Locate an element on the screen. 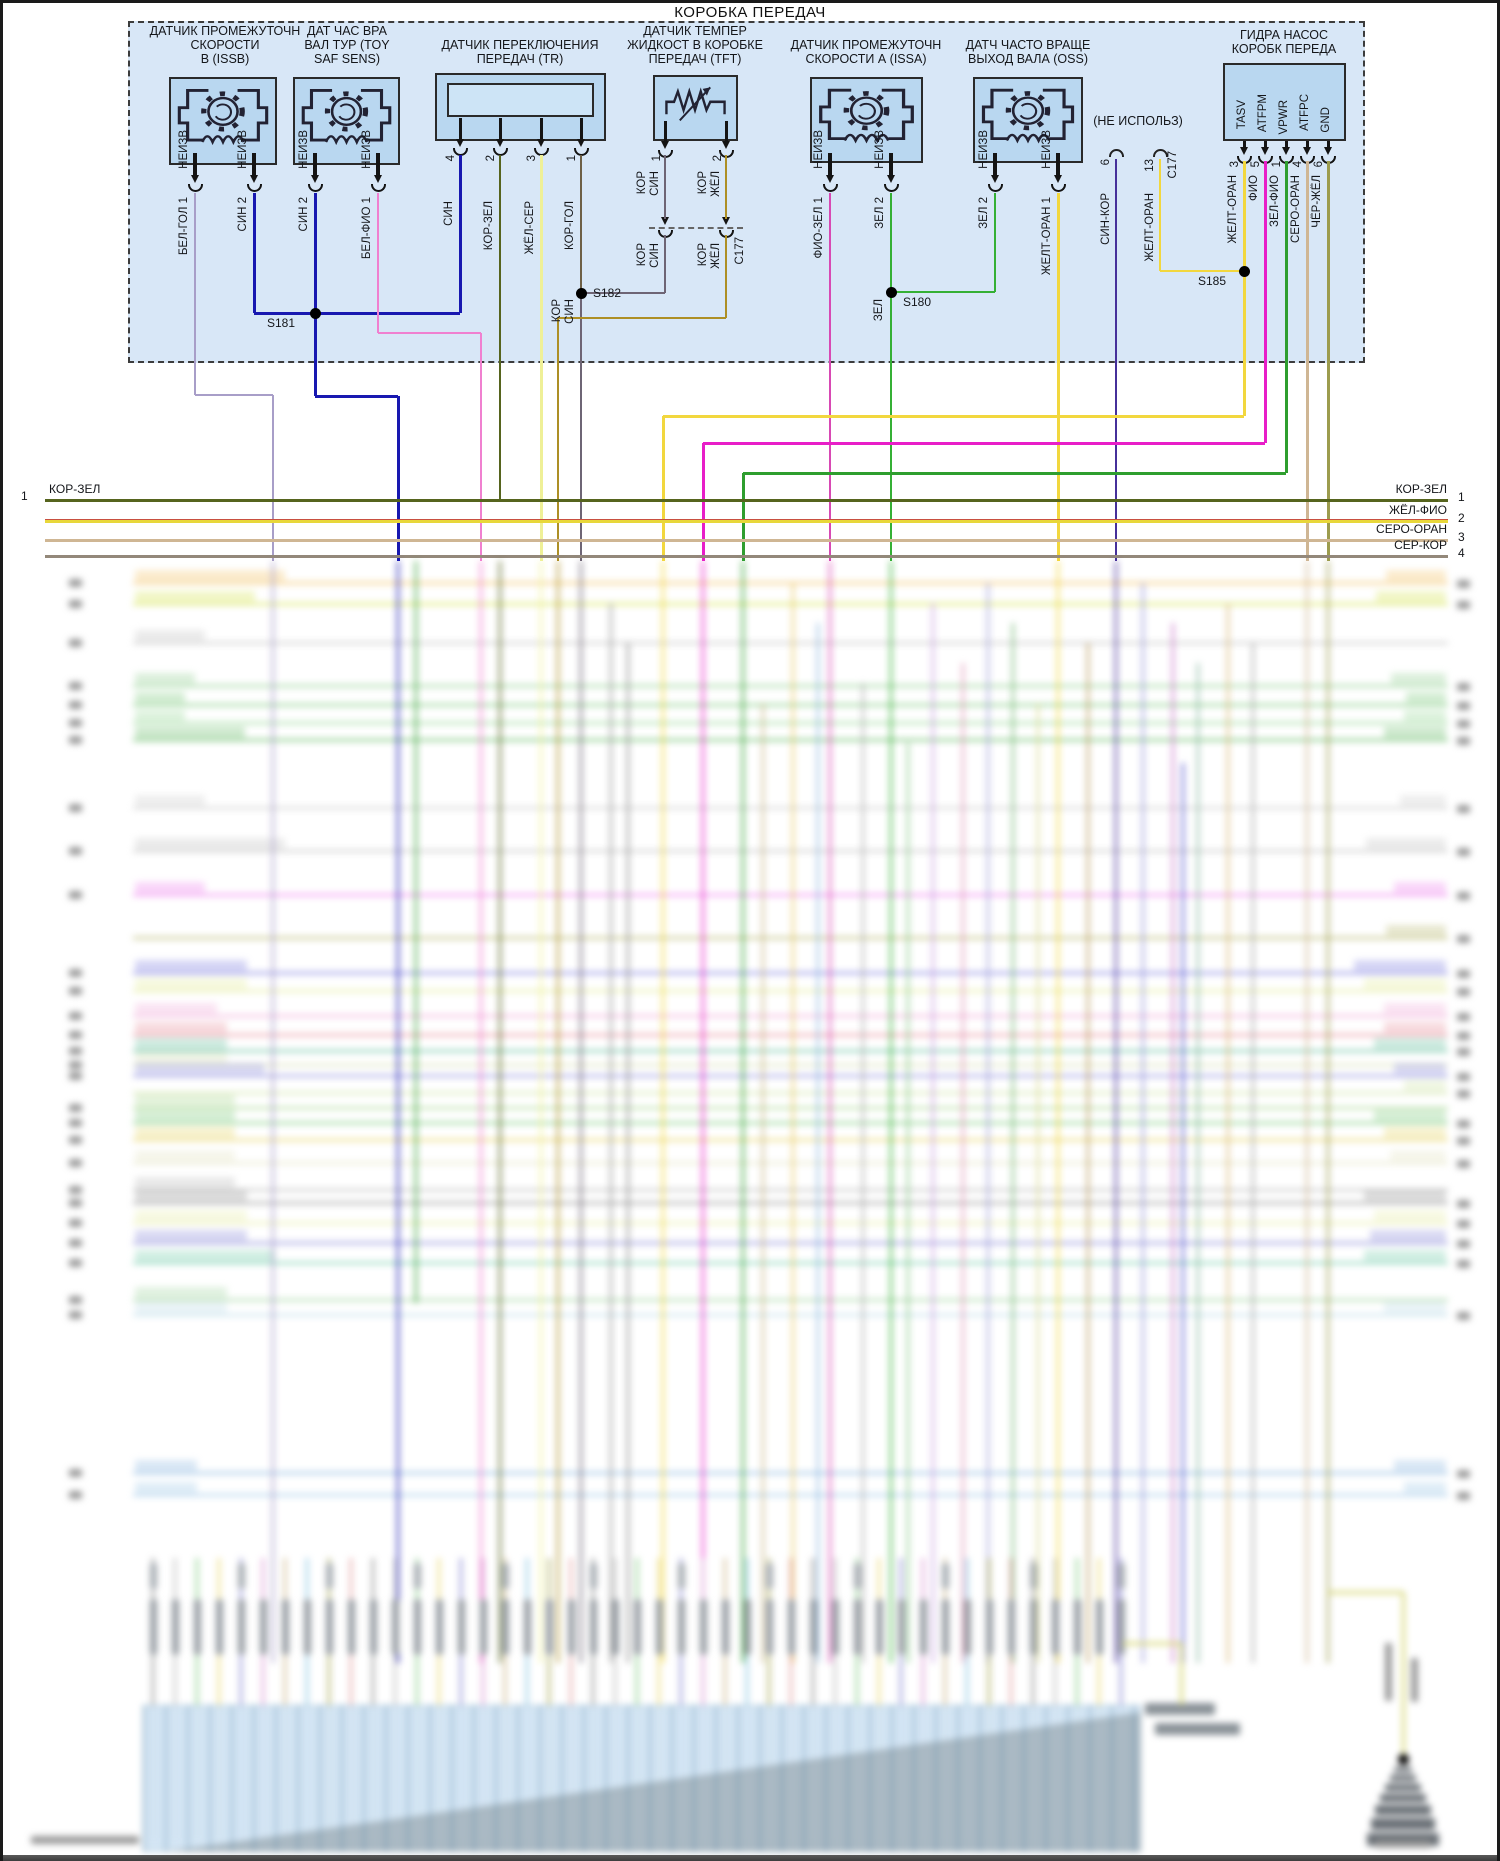  sensor-lead is located at coordinates (995, 164).